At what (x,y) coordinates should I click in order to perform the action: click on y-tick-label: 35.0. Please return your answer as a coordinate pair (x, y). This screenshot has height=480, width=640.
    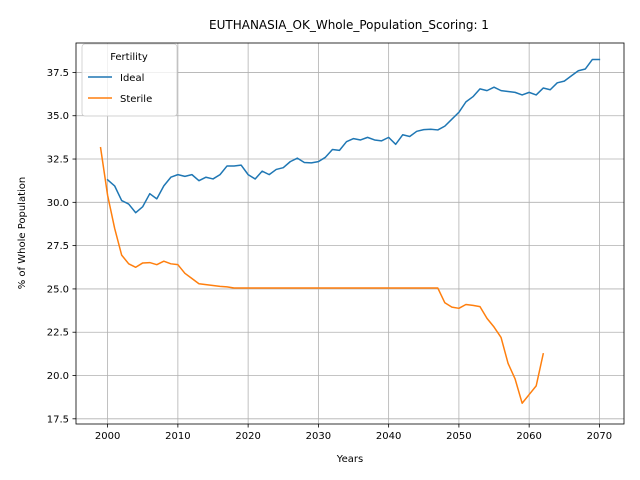
    Looking at the image, I should click on (58, 116).